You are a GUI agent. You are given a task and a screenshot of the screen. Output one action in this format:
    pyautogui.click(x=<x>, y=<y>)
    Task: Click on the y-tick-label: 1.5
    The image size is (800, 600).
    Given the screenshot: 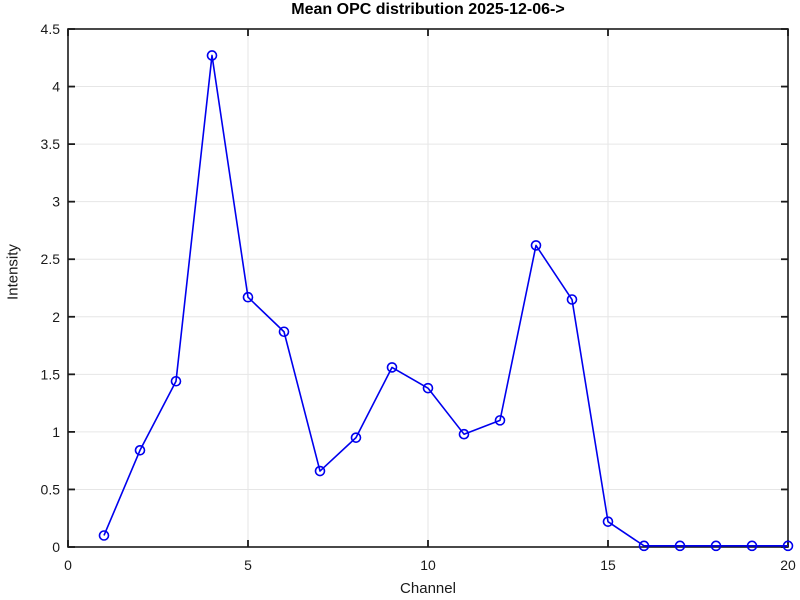 What is the action you would take?
    pyautogui.click(x=51, y=374)
    